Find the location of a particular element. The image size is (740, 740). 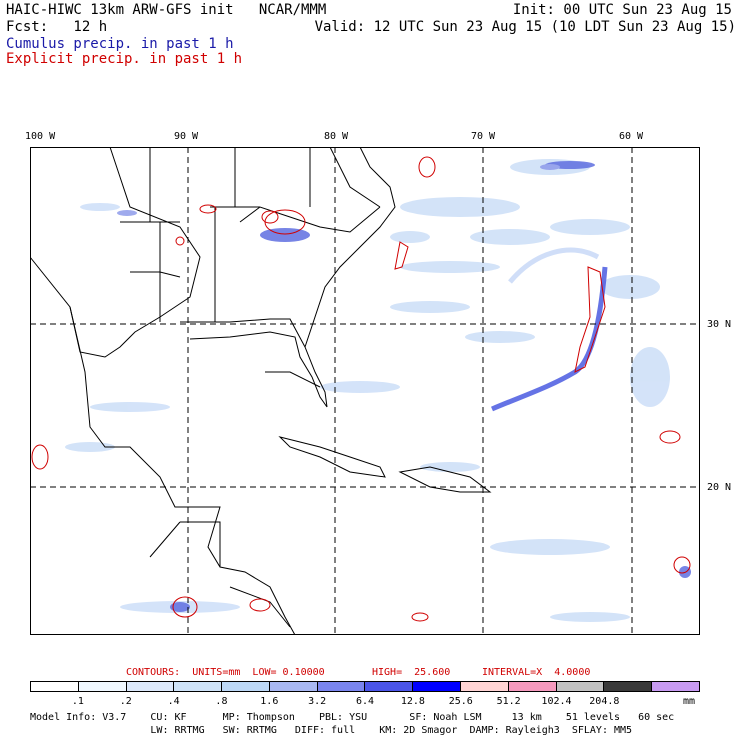

cumulus-arc is located at coordinates (554, 265).